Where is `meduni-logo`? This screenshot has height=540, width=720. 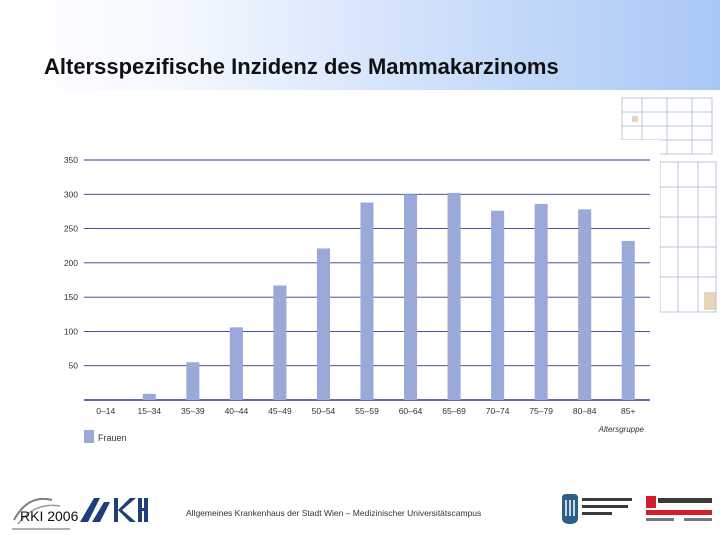 meduni-logo is located at coordinates (597, 509).